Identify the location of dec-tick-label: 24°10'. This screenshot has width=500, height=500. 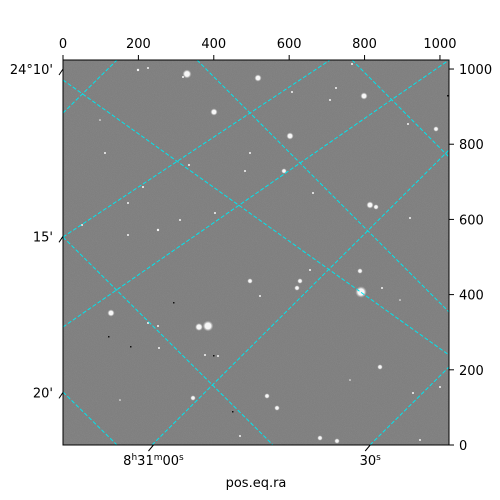
(31, 70).